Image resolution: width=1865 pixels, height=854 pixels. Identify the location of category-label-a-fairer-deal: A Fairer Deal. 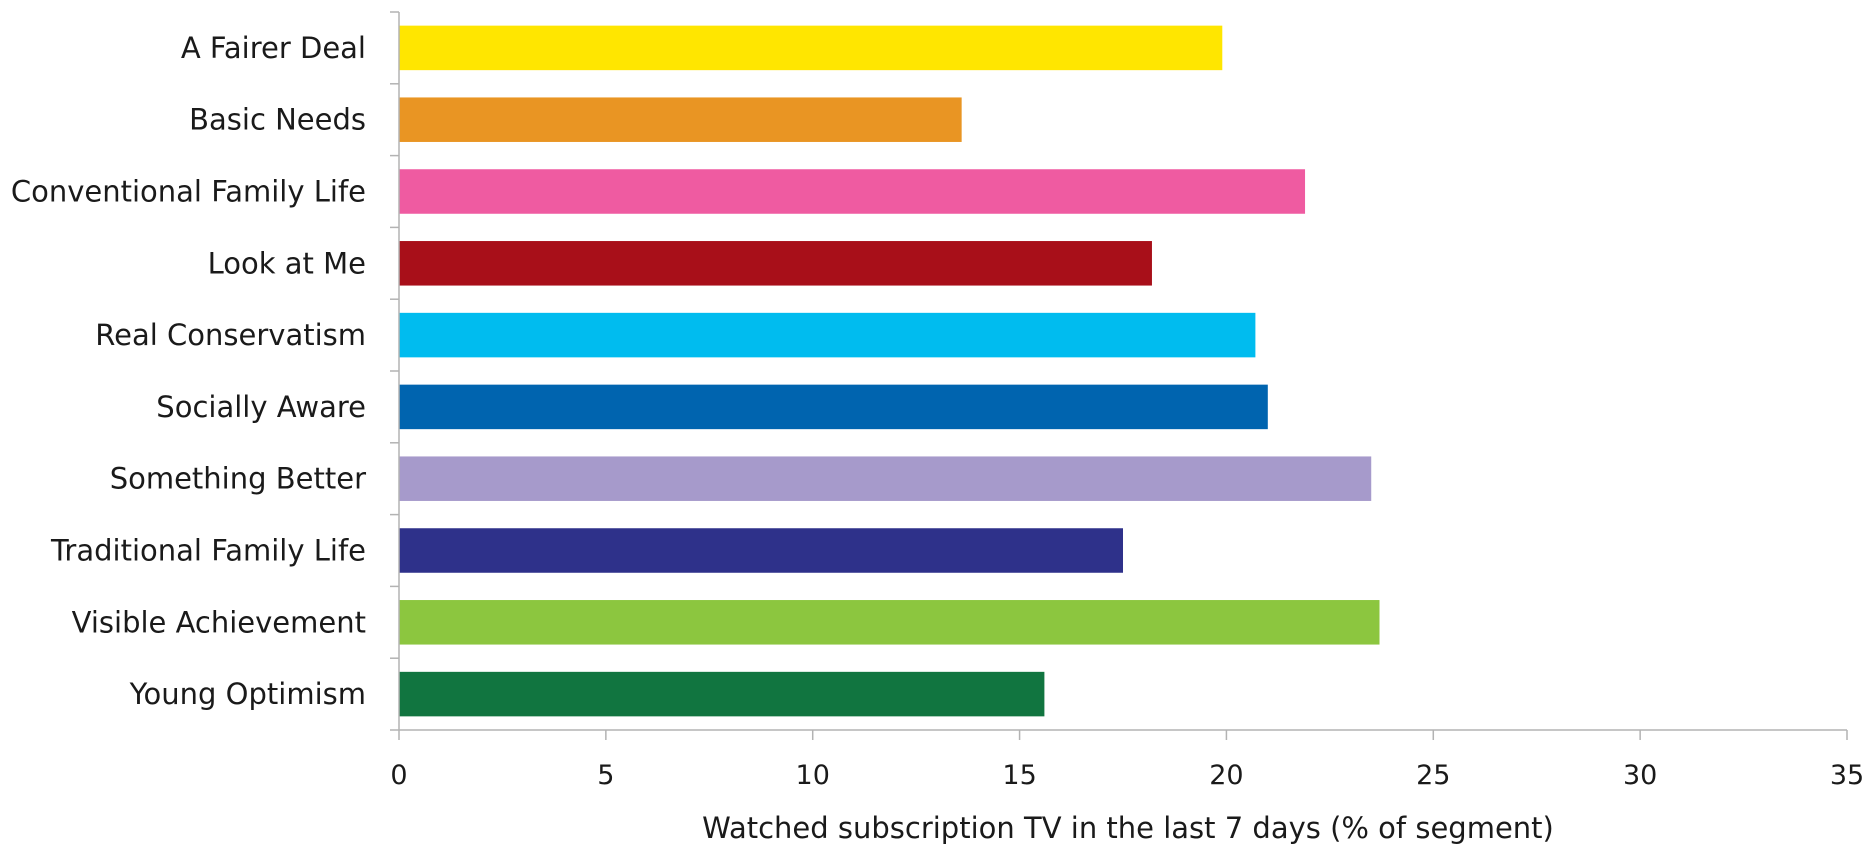
(273, 48).